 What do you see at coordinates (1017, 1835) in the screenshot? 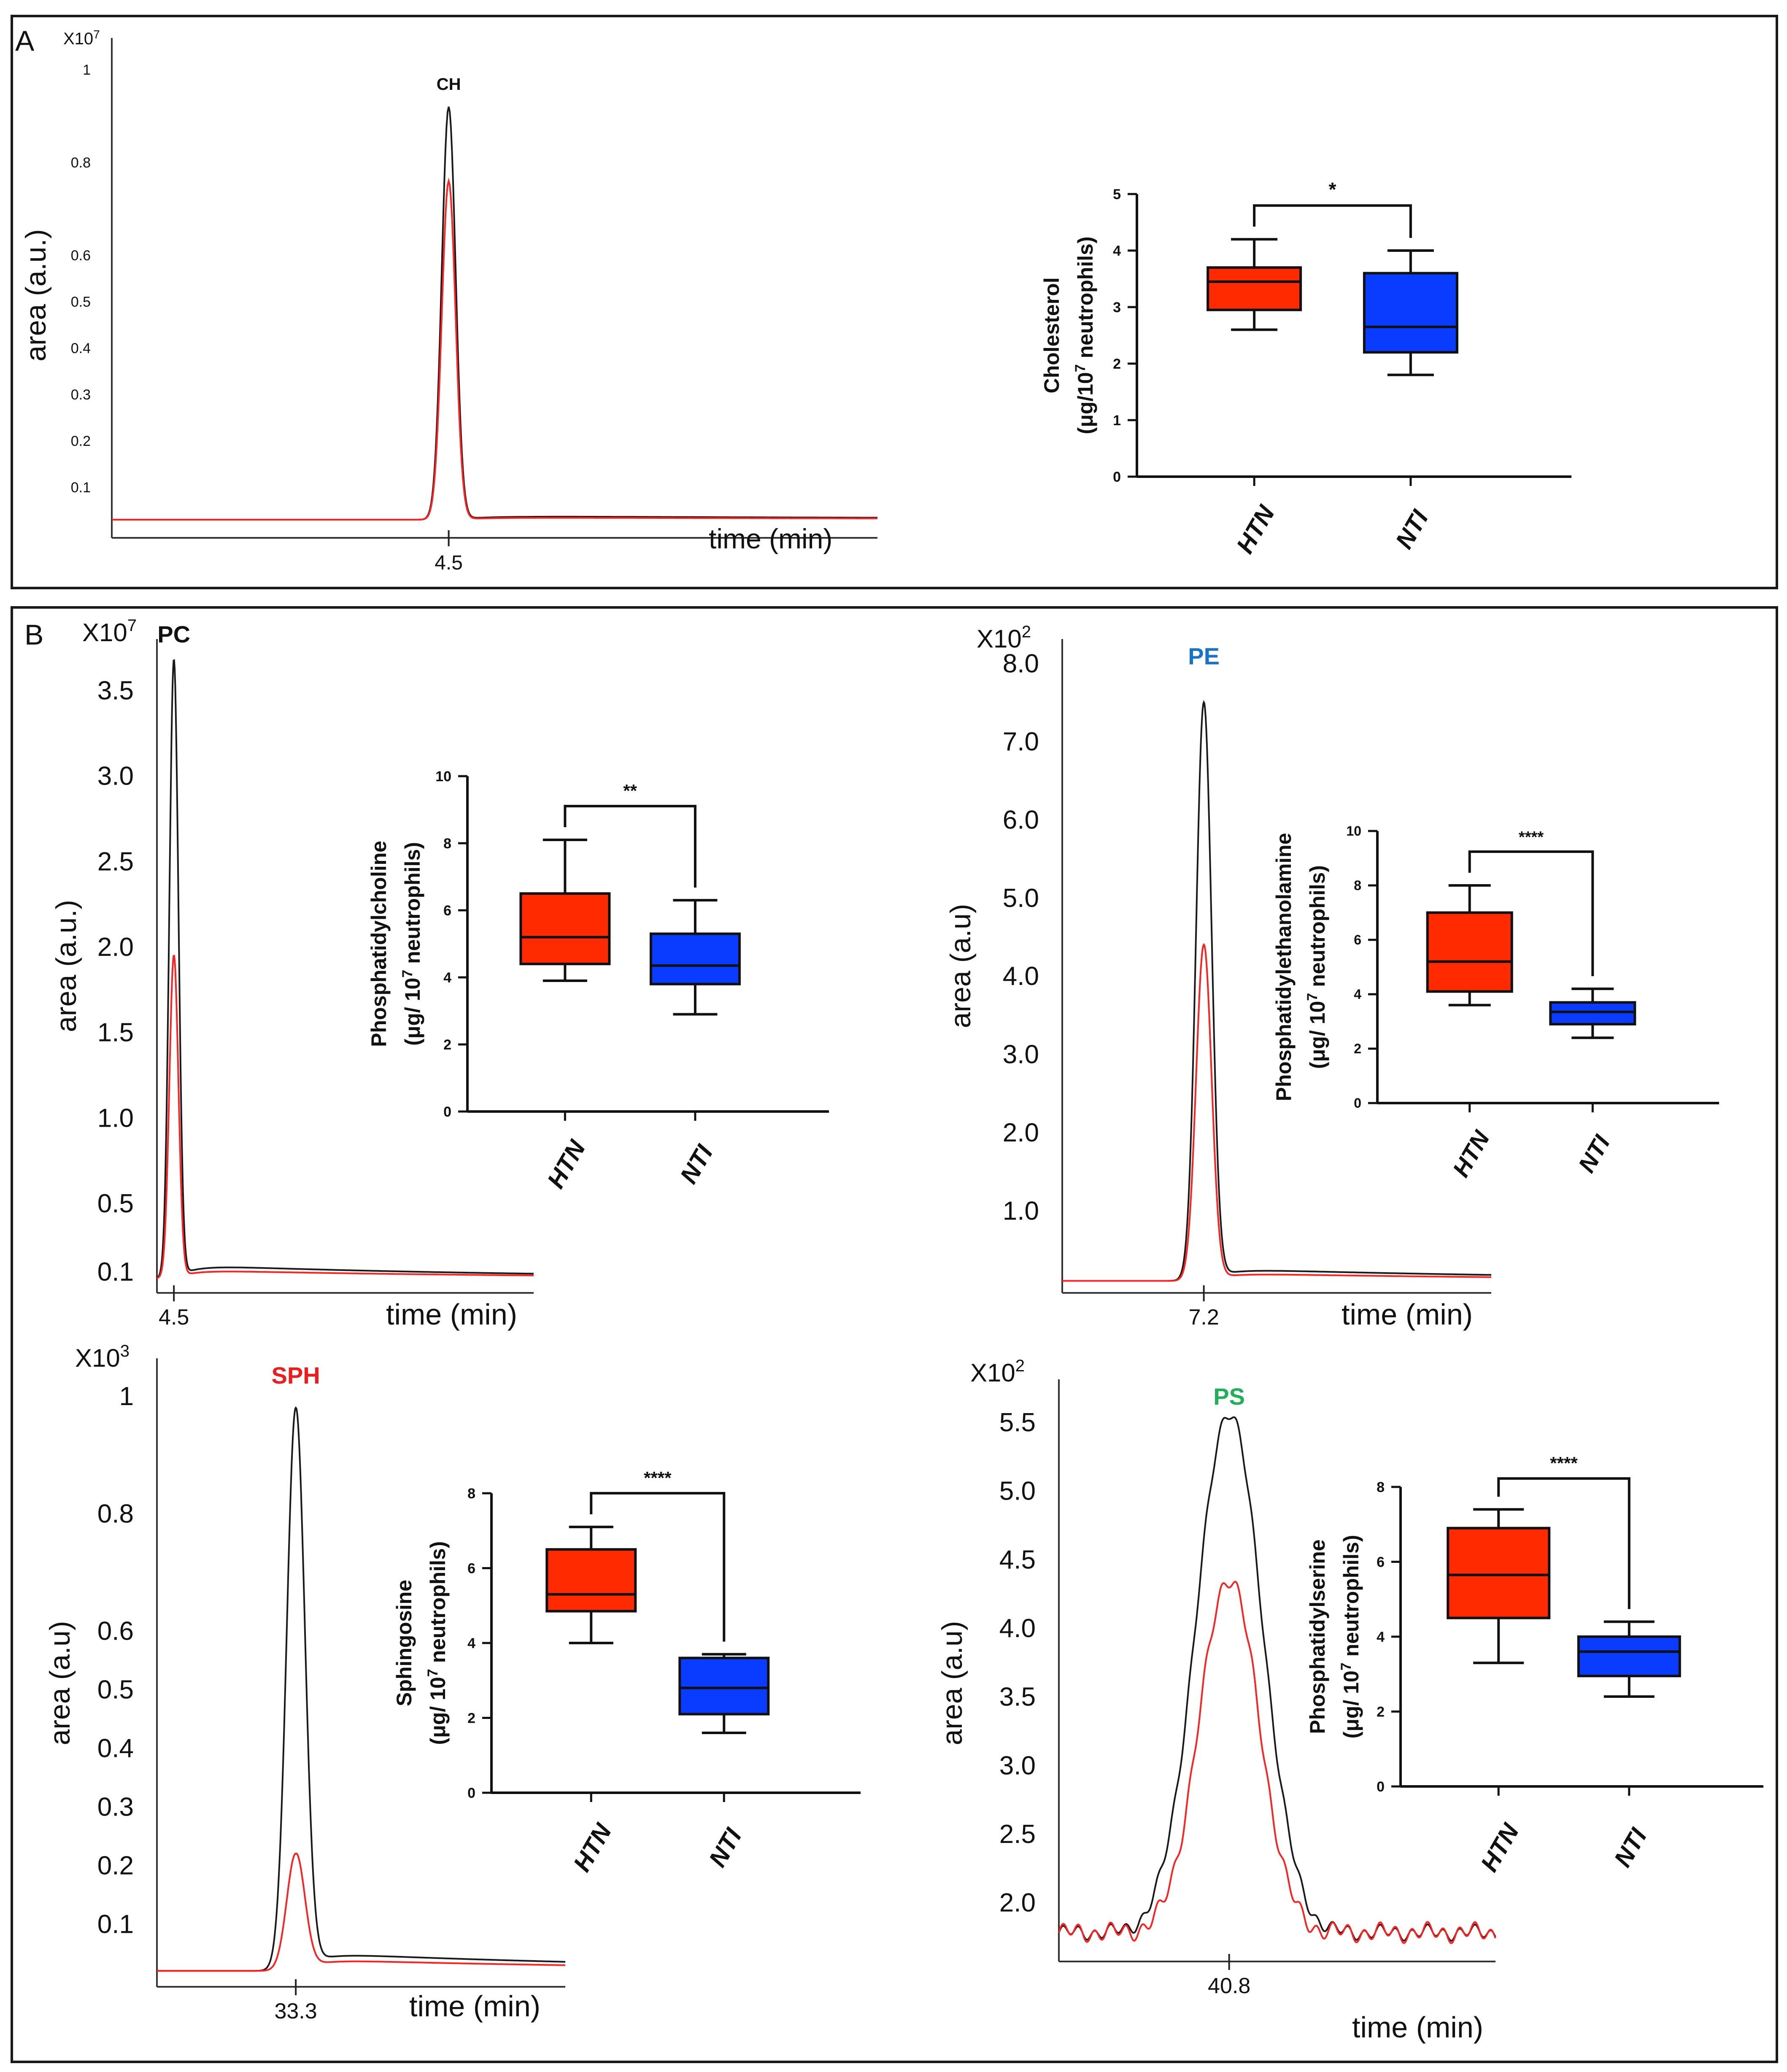
I see `ps-chrom-ytick-label: 2.5` at bounding box center [1017, 1835].